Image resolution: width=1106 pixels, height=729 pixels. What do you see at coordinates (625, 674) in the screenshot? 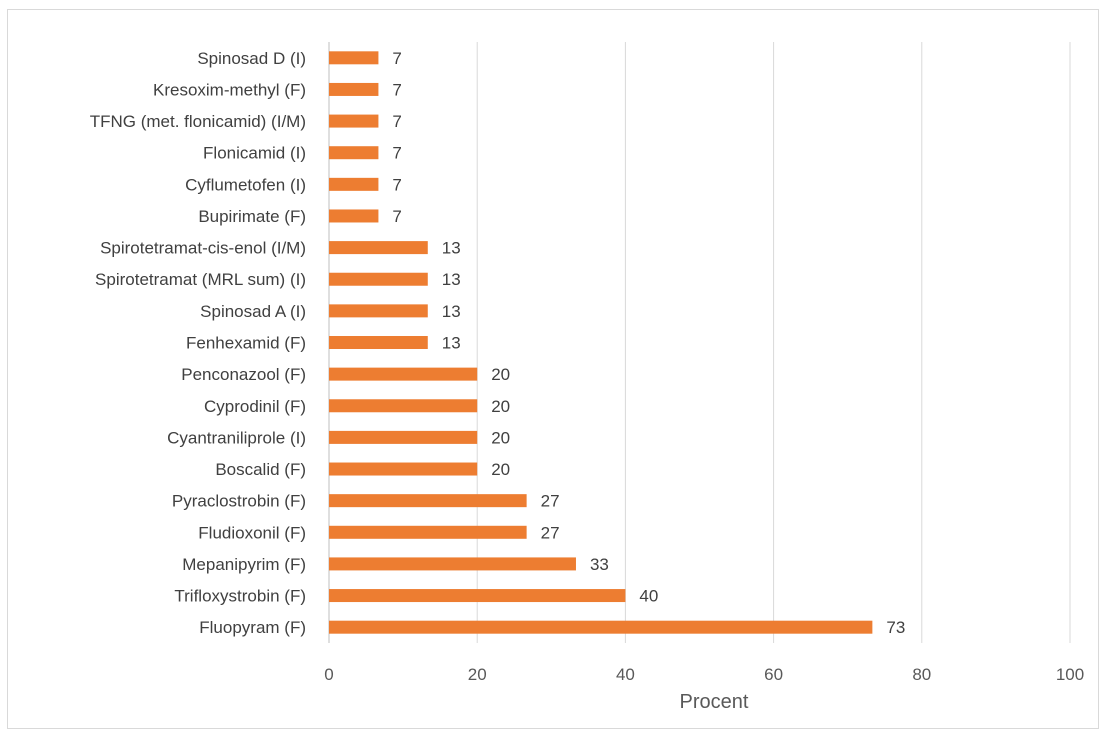
I see `x-tick-label: 40` at bounding box center [625, 674].